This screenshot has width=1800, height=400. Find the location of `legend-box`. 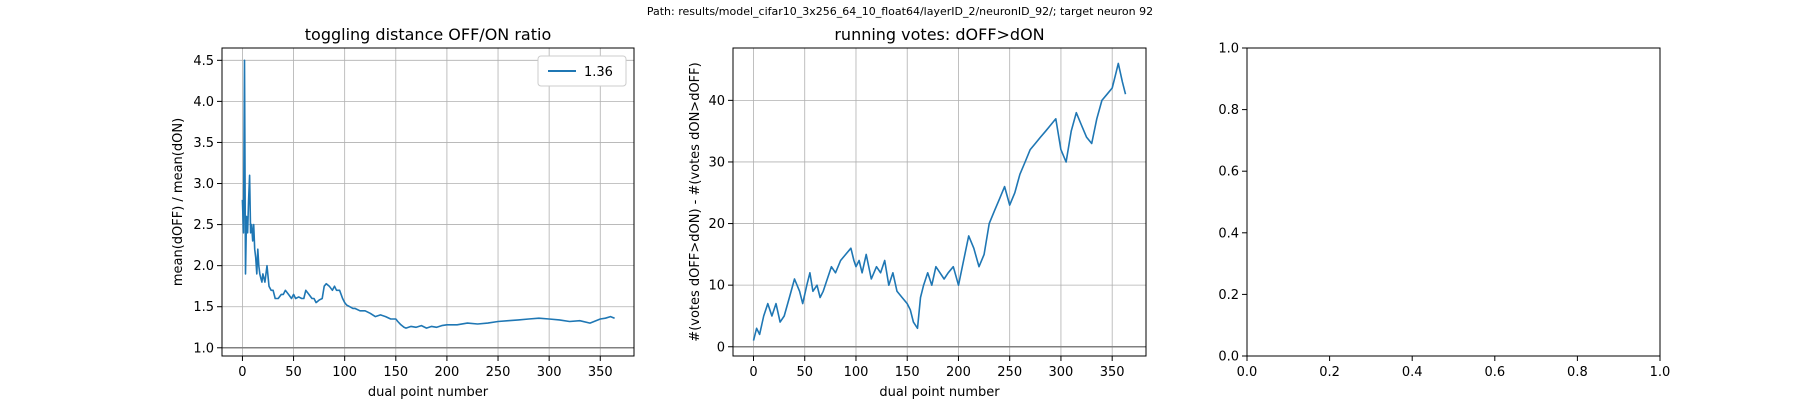

legend-box is located at coordinates (582, 71).